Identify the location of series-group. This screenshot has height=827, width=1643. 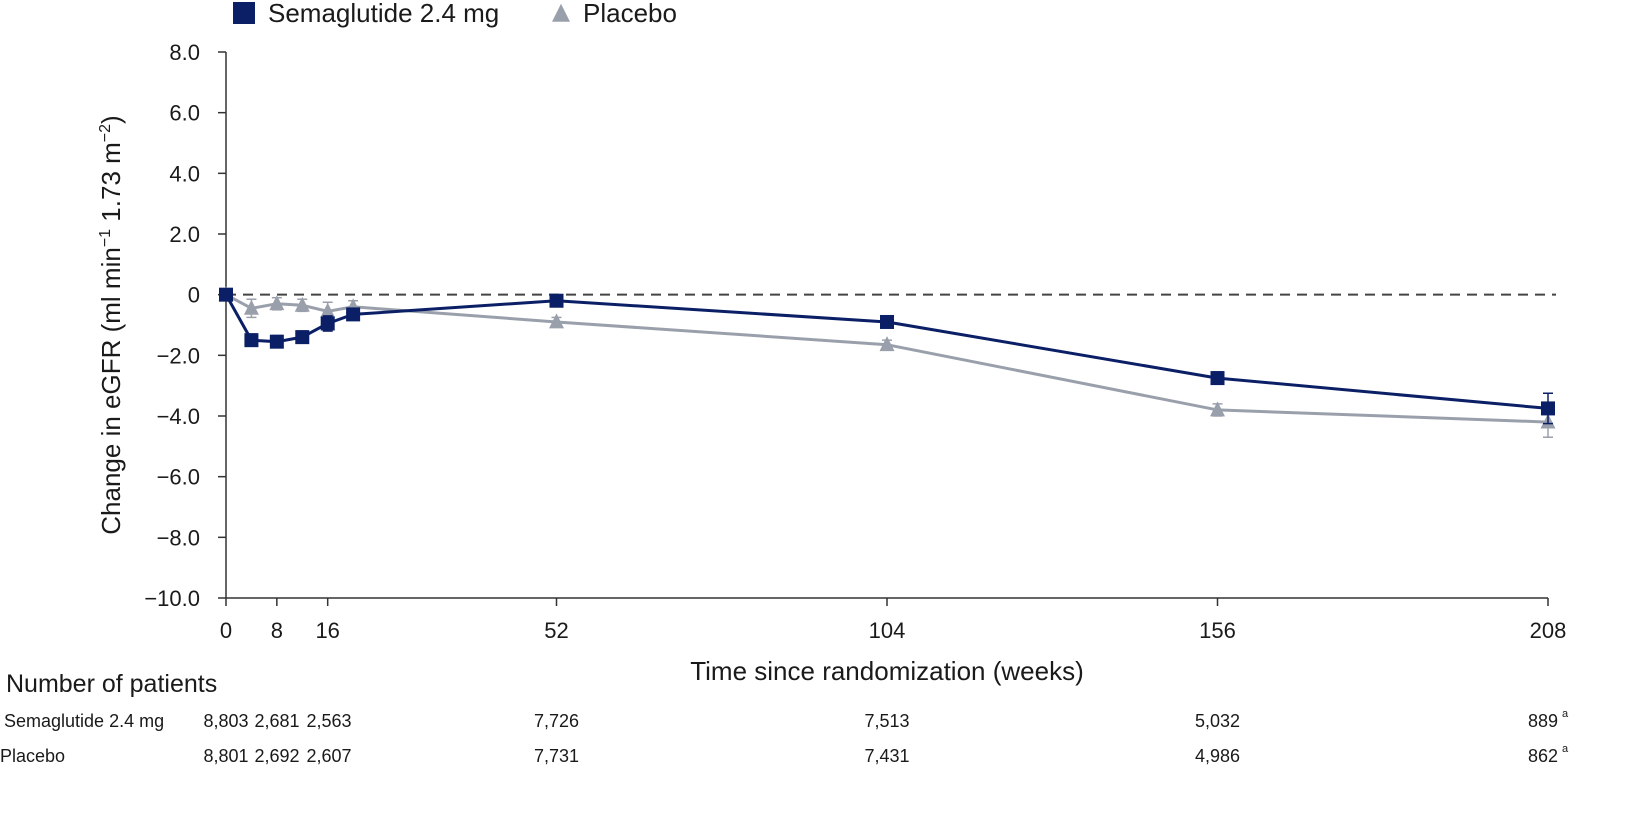
(887, 362).